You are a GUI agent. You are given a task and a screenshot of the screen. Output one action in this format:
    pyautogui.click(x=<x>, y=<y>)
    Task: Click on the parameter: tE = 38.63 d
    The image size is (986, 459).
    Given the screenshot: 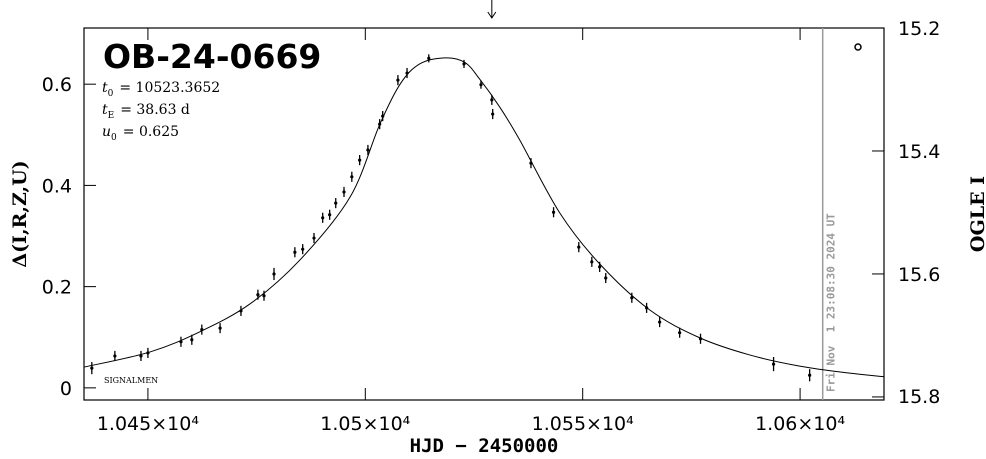 What is the action you would take?
    pyautogui.click(x=146, y=111)
    